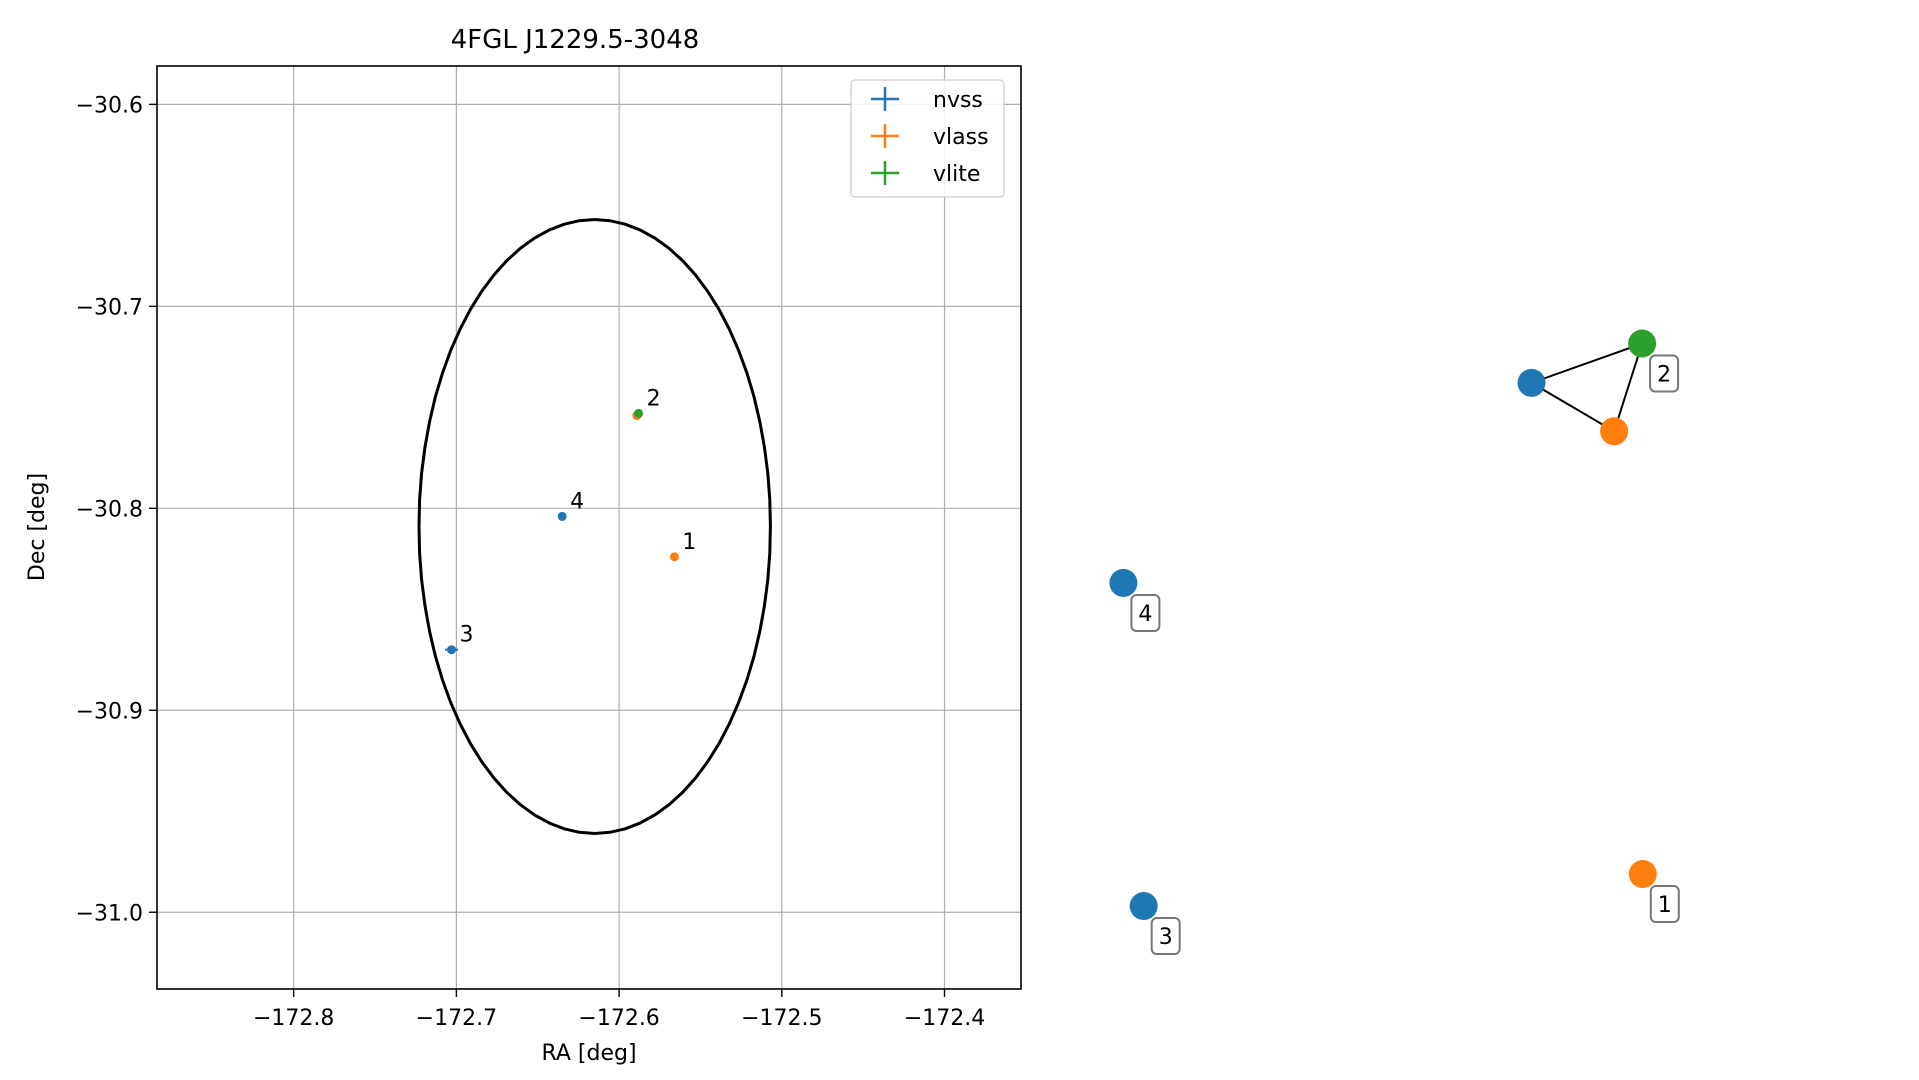 This screenshot has height=1080, width=1919. I want to click on y-axis-ticks: −30.6 −30.7 −30.8 −30.9 −31.0, so click(116, 509).